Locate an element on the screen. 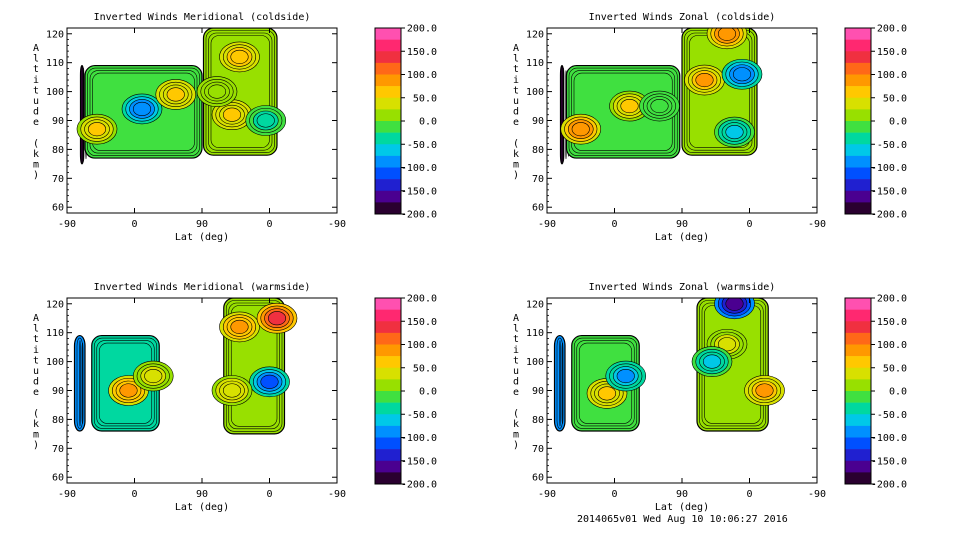 The image size is (960, 544). y-axis-label-char: l is located at coordinates (516, 329).